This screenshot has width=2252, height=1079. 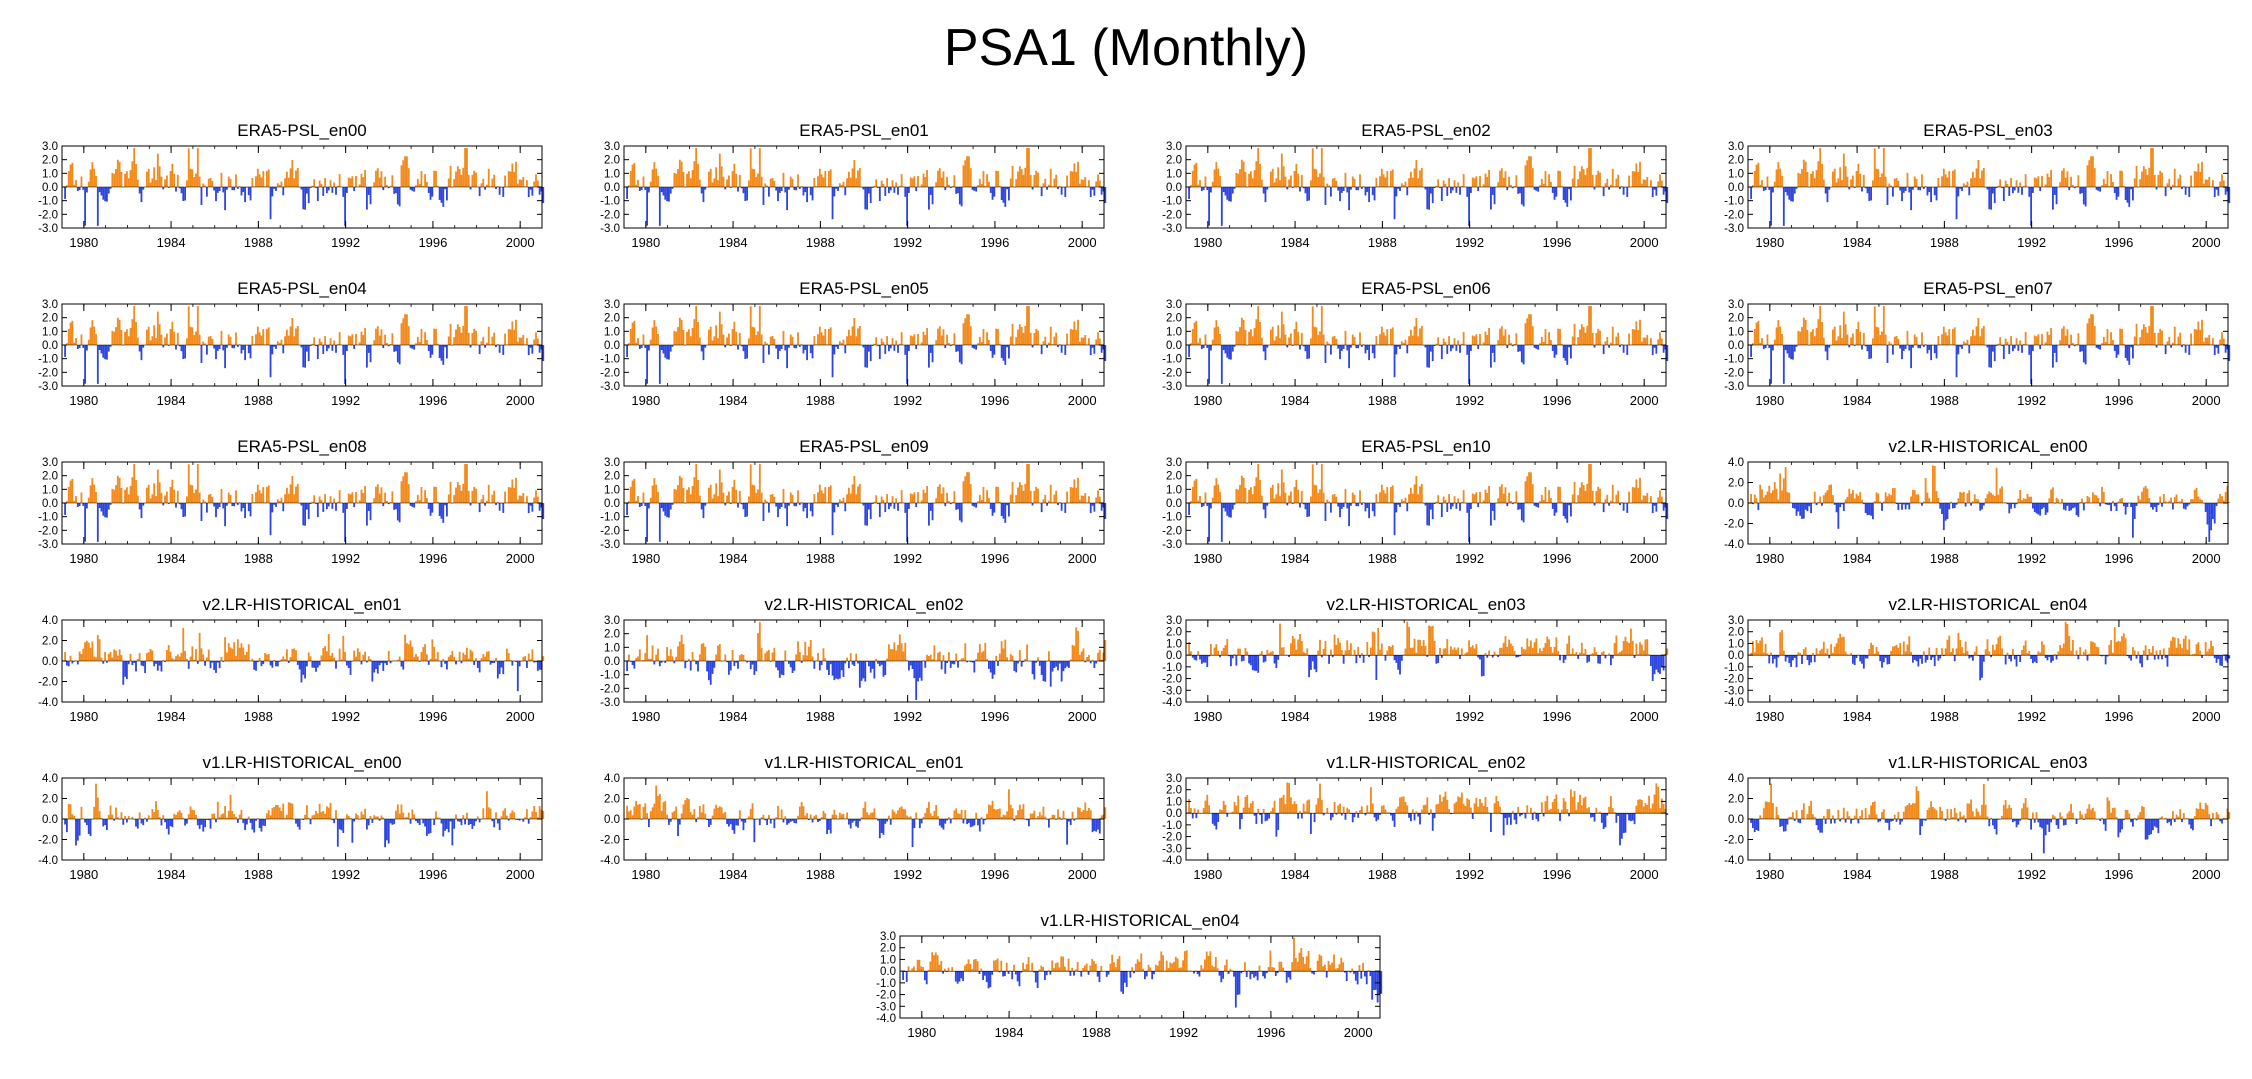 What do you see at coordinates (1207, 558) in the screenshot?
I see `x-tick-label: 1980` at bounding box center [1207, 558].